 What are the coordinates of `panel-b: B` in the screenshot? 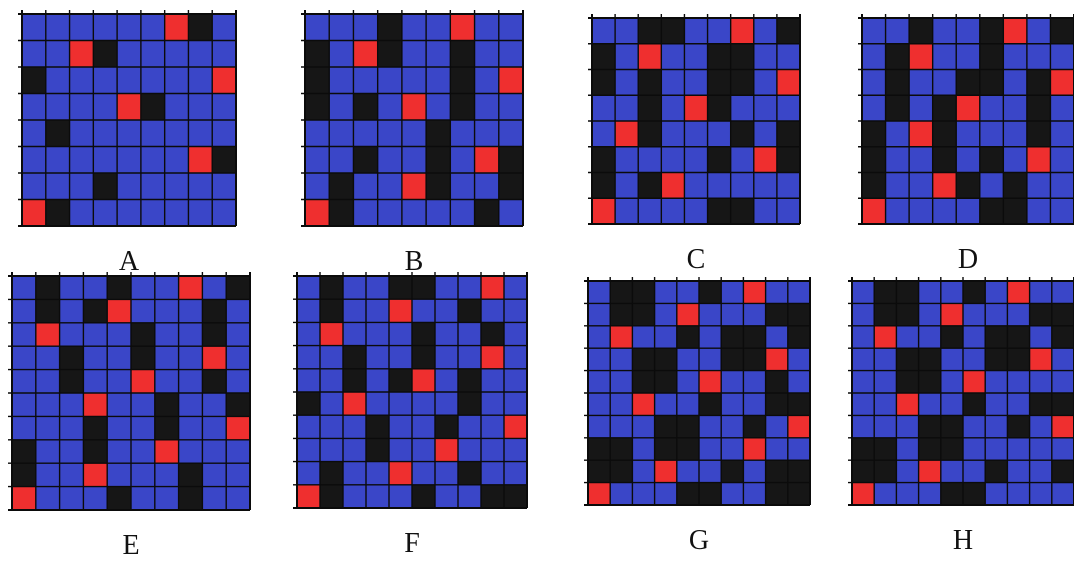 It's located at (412, 143).